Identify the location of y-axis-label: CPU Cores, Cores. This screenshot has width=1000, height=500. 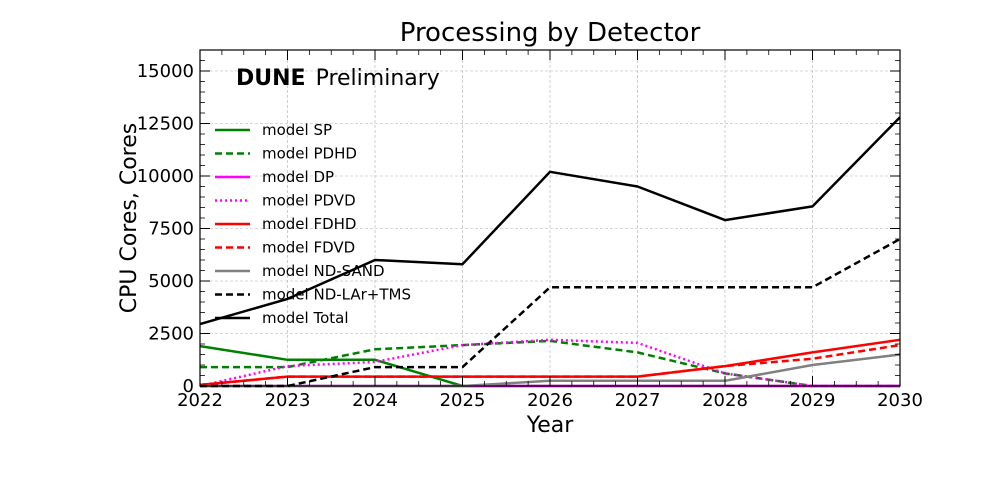
(129, 218).